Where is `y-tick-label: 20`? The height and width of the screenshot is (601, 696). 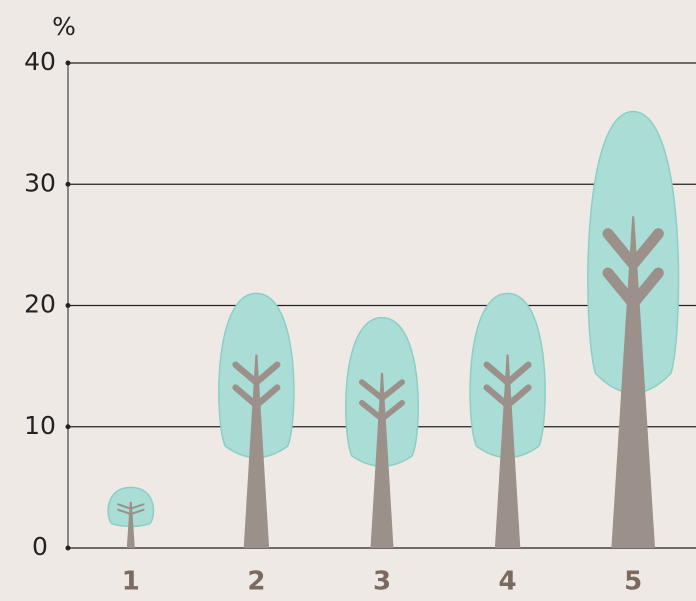 y-tick-label: 20 is located at coordinates (40, 304).